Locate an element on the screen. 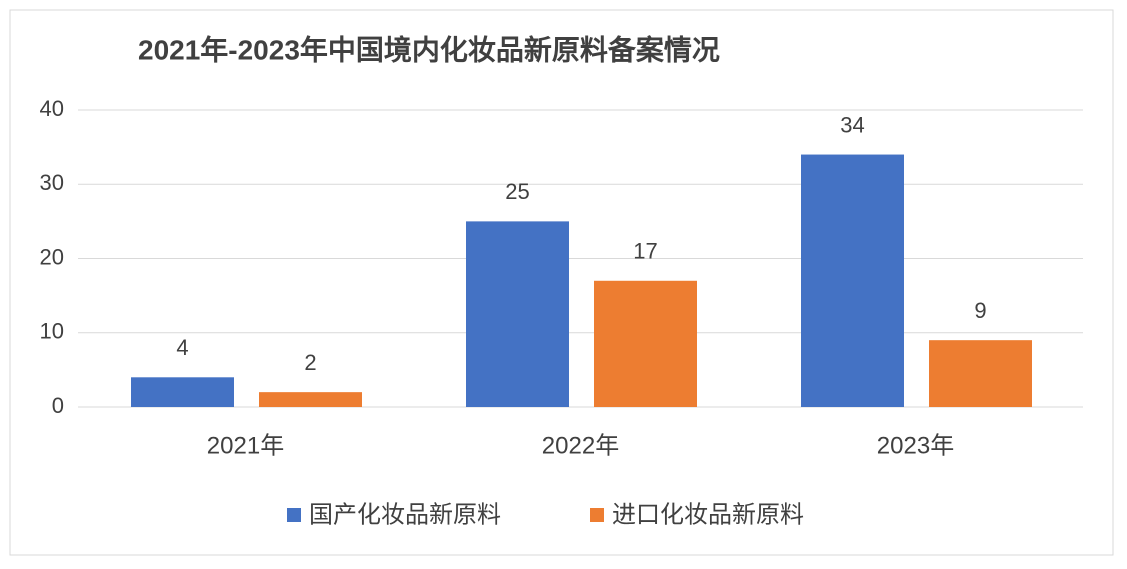  y-tick-label: 10 is located at coordinates (52, 331).